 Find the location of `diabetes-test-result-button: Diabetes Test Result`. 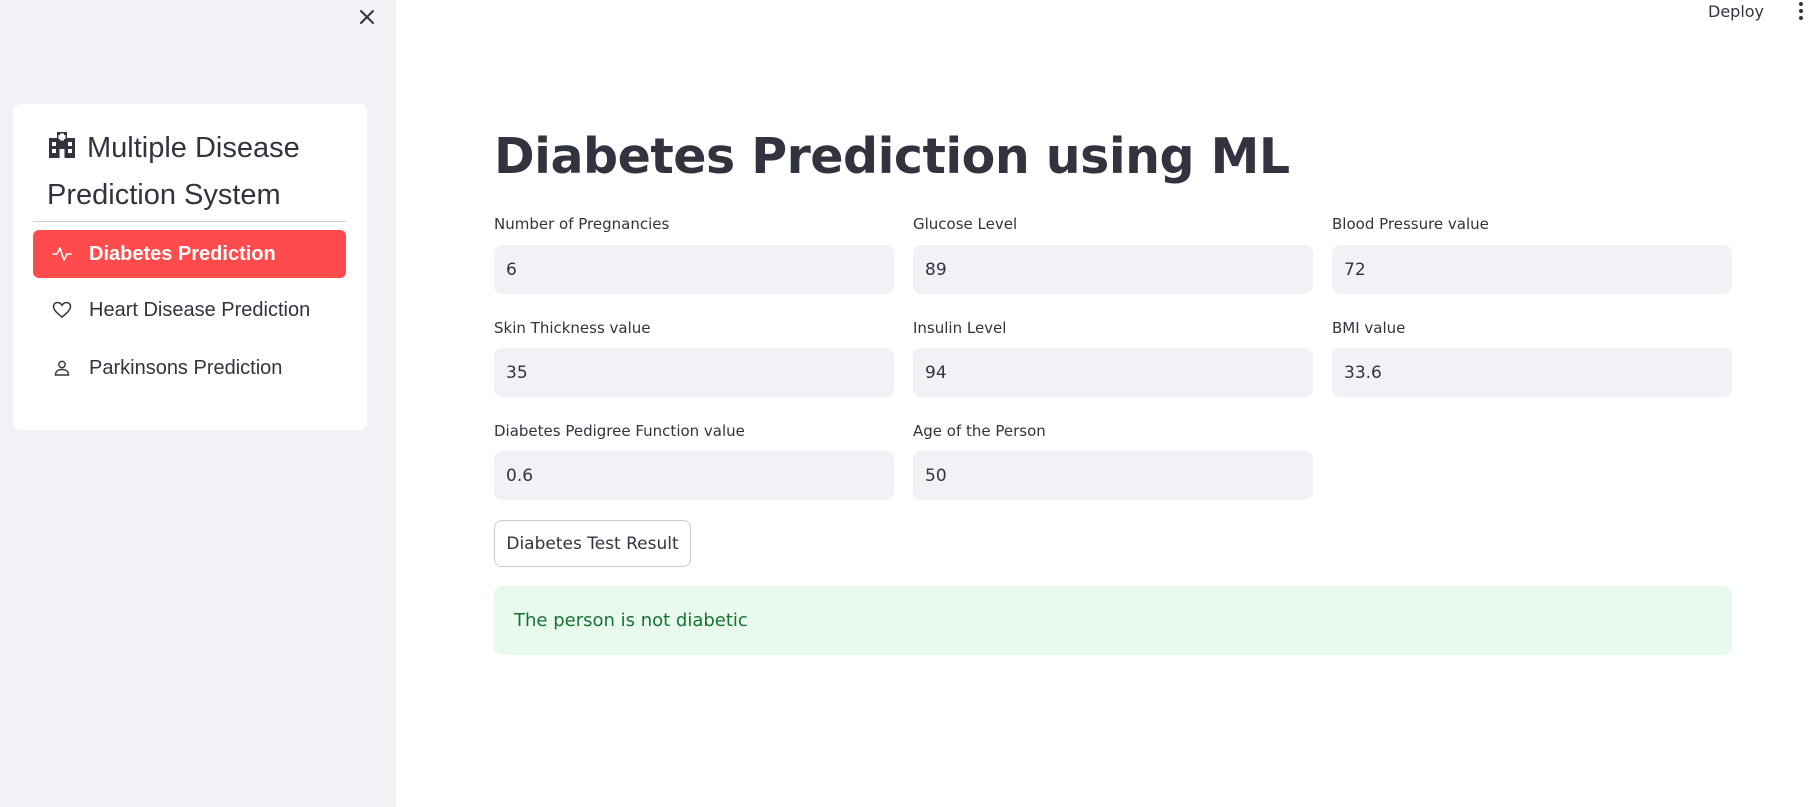

diabetes-test-result-button: Diabetes Test Result is located at coordinates (592, 543).